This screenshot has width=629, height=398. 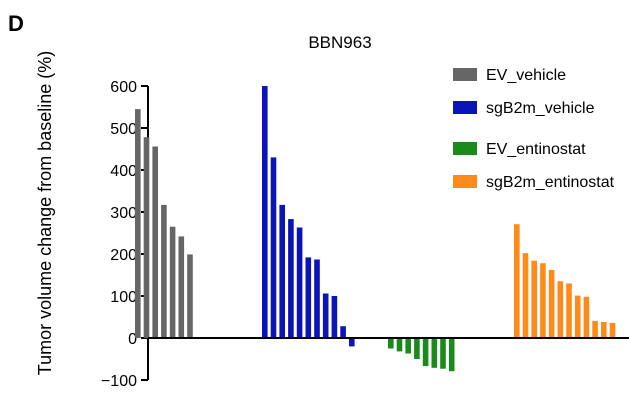 What do you see at coordinates (540, 108) in the screenshot?
I see `legend-label: sgB2m_vehicle` at bounding box center [540, 108].